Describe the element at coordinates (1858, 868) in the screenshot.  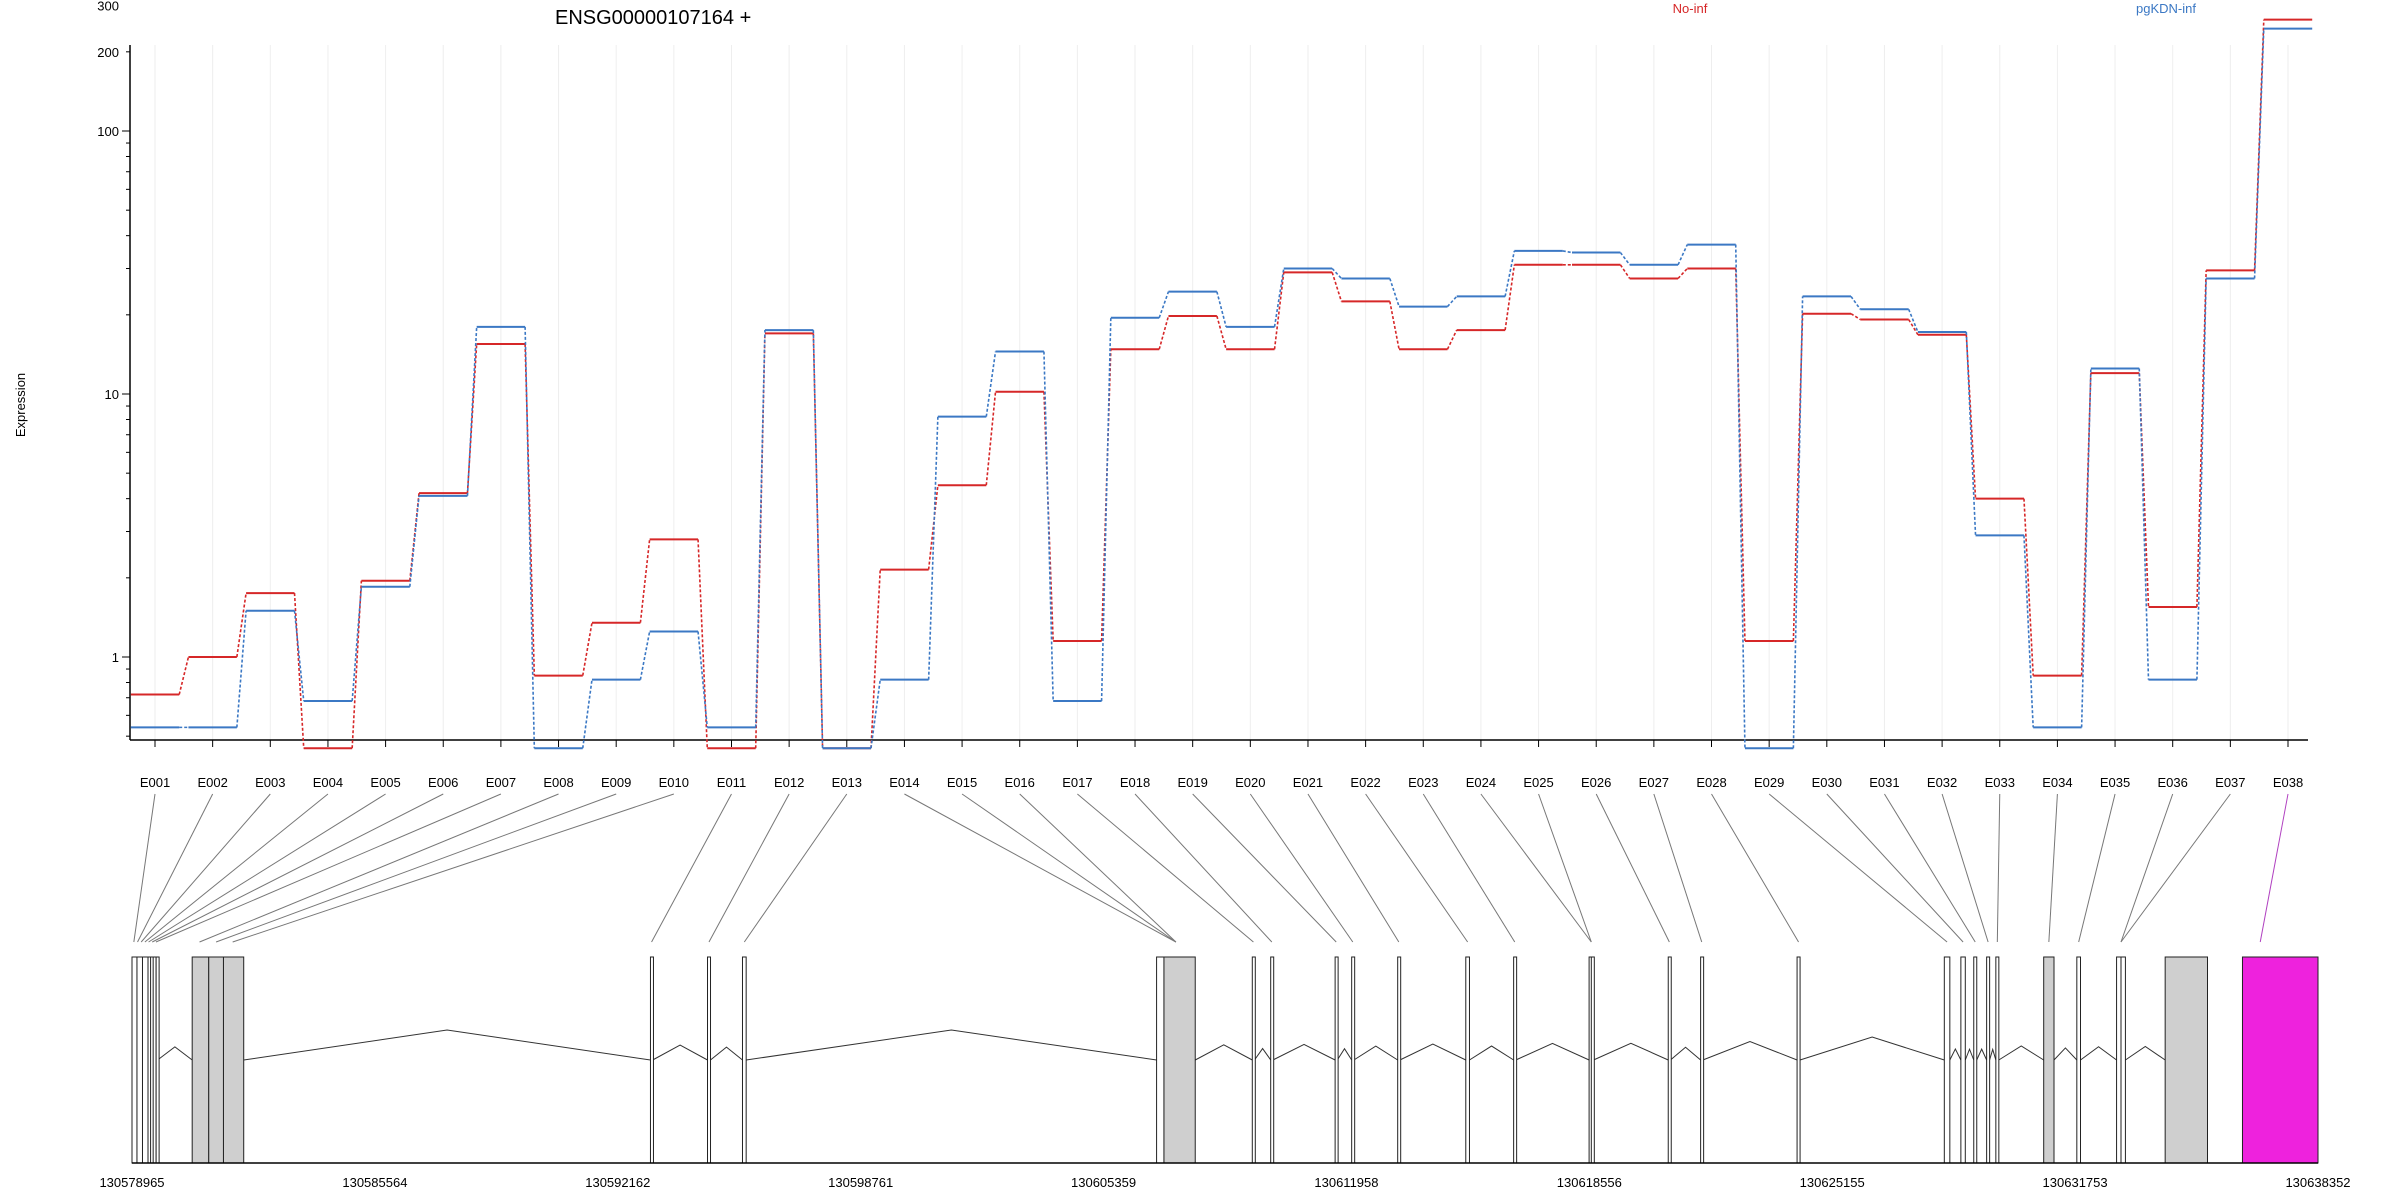
I see `connector-E029` at that location.